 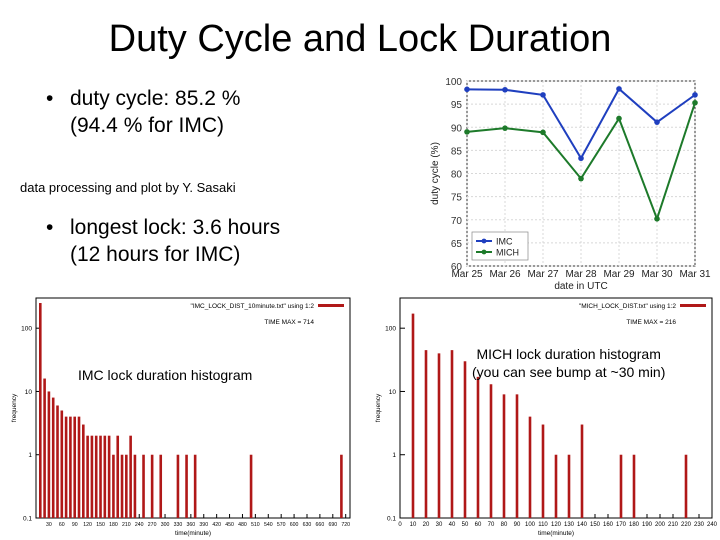 I want to click on x-tick-label: 540, so click(x=268, y=525).